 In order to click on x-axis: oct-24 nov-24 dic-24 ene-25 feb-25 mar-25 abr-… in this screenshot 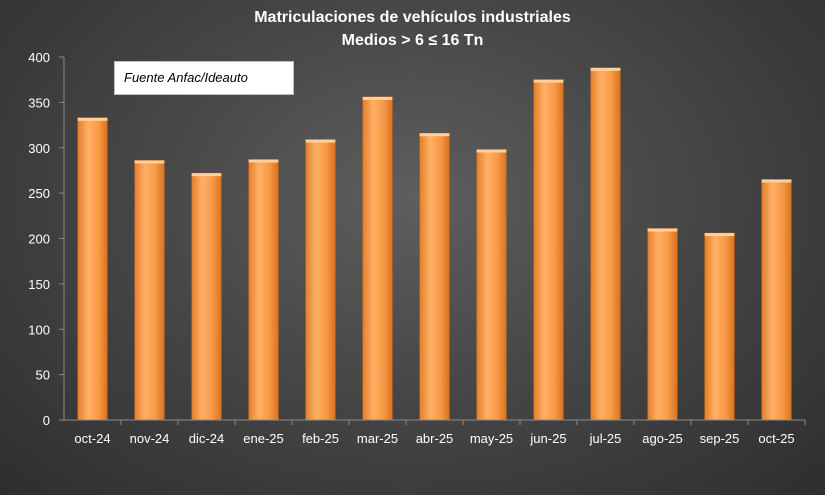, I will do `click(435, 432)`.